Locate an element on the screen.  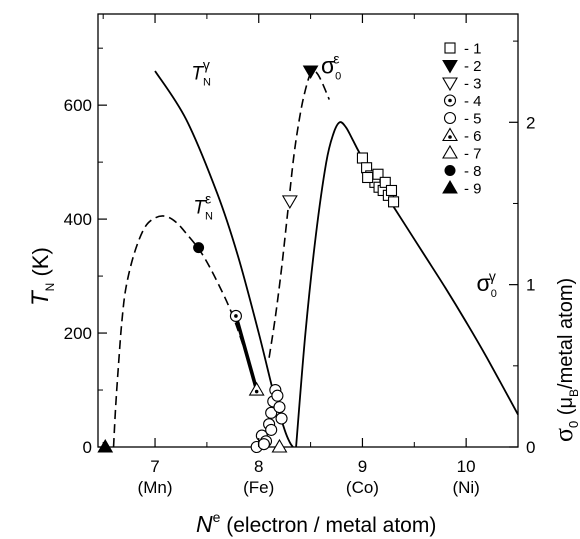
legend-label: - 3 is located at coordinates (473, 84).